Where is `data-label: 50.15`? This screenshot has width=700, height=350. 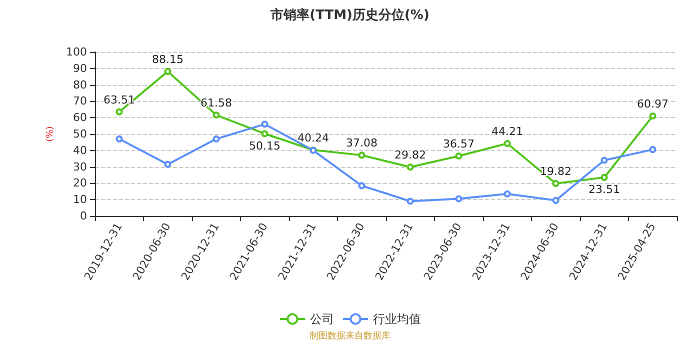
data-label: 50.15 is located at coordinates (264, 145).